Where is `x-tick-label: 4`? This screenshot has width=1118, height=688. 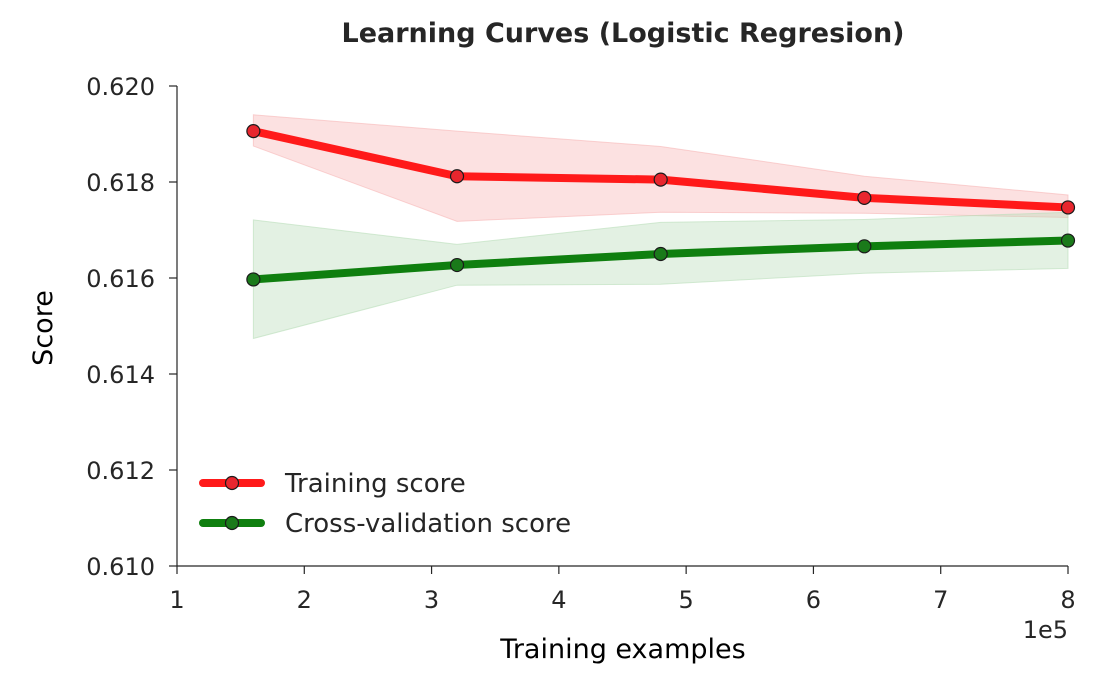
x-tick-label: 4 is located at coordinates (558, 600).